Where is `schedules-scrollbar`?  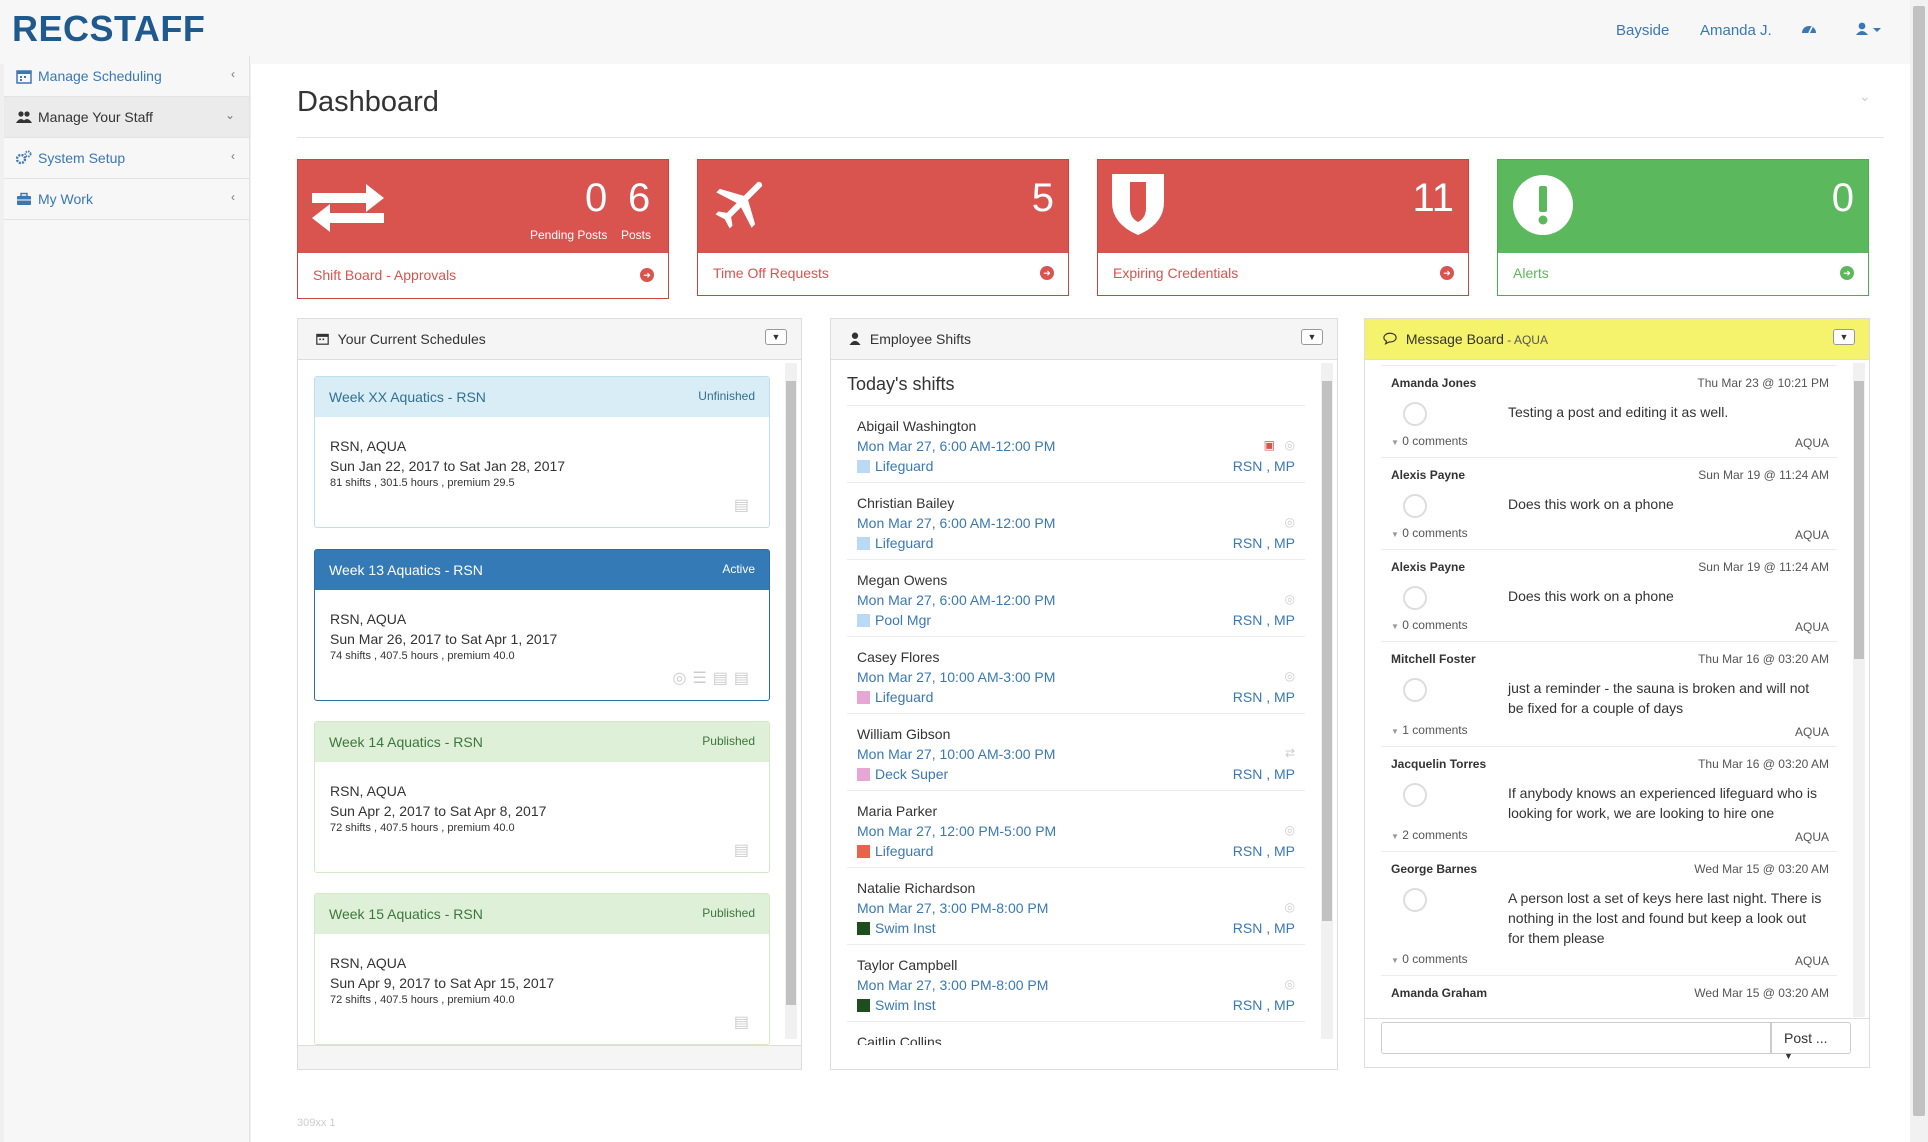 schedules-scrollbar is located at coordinates (791, 701).